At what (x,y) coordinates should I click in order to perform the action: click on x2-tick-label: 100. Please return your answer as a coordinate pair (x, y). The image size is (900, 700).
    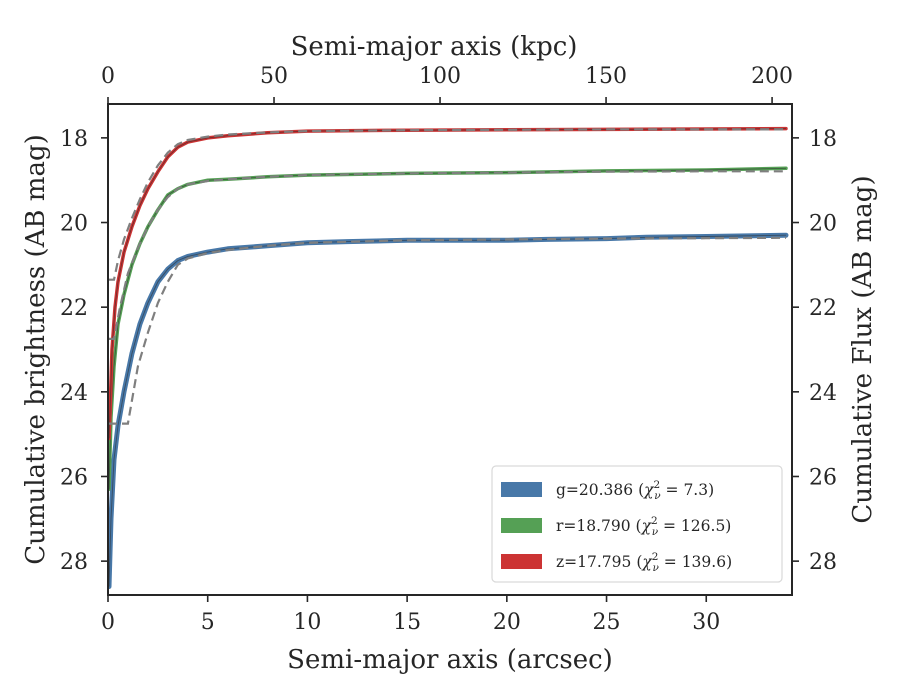
    Looking at the image, I should click on (440, 76).